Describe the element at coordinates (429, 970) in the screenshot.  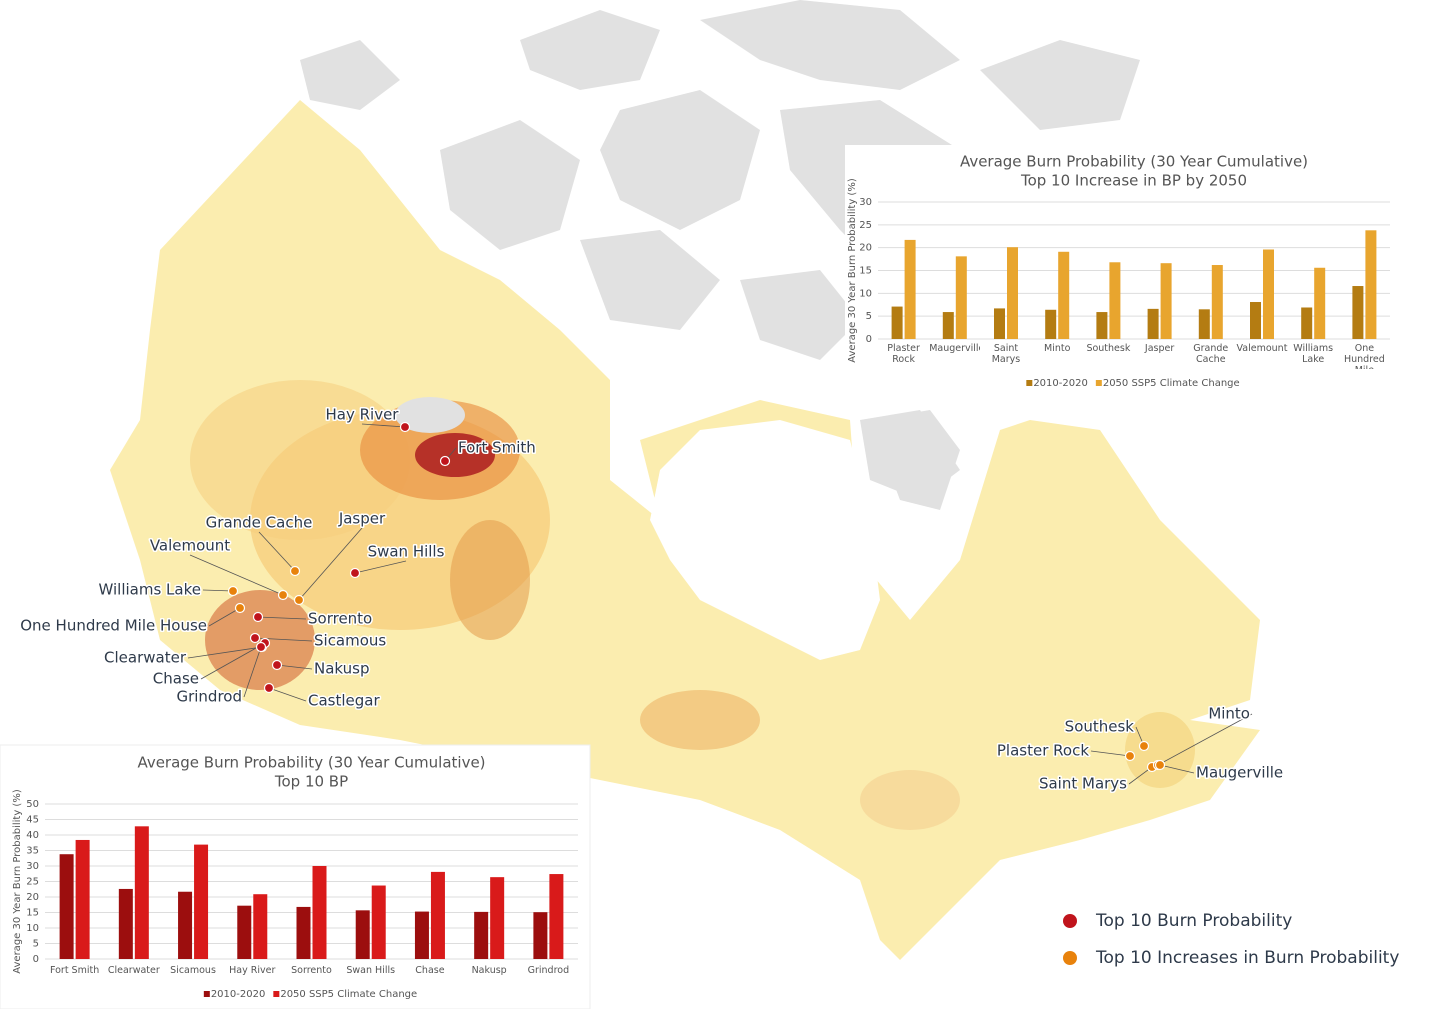
I see `x-tick-label-box: Chase` at that location.